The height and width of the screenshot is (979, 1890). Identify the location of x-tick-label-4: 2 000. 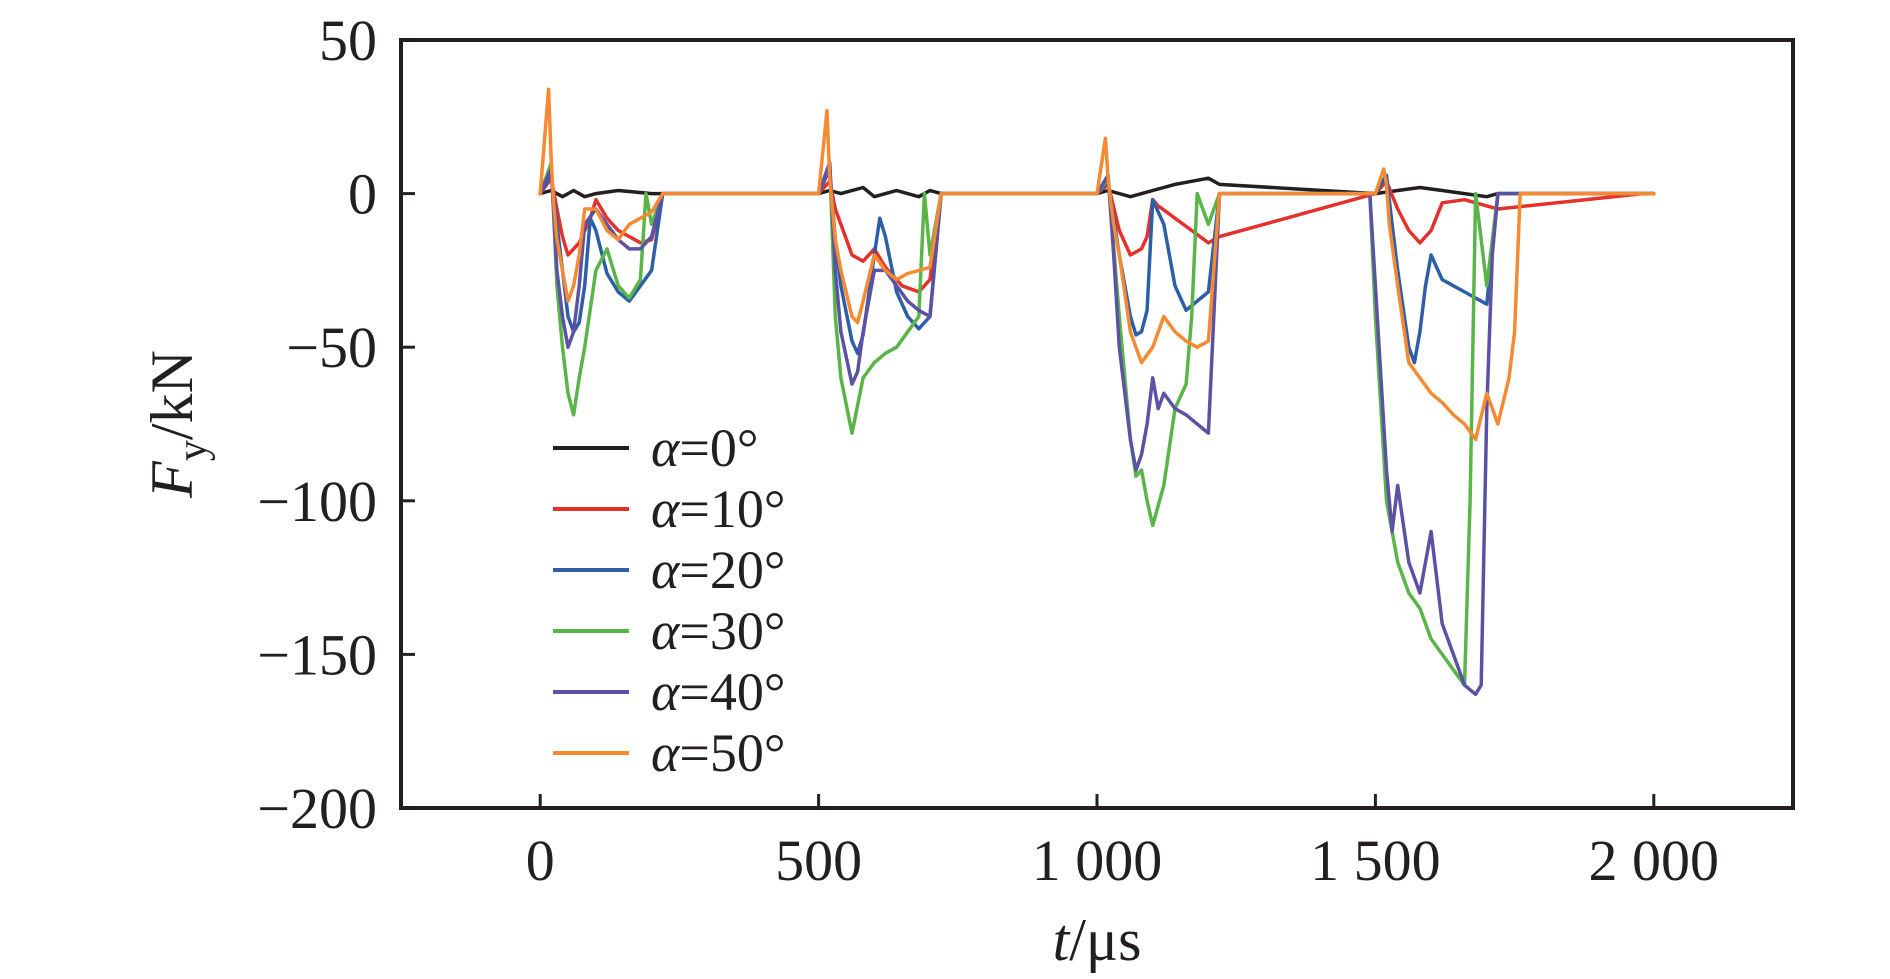
(1654, 860).